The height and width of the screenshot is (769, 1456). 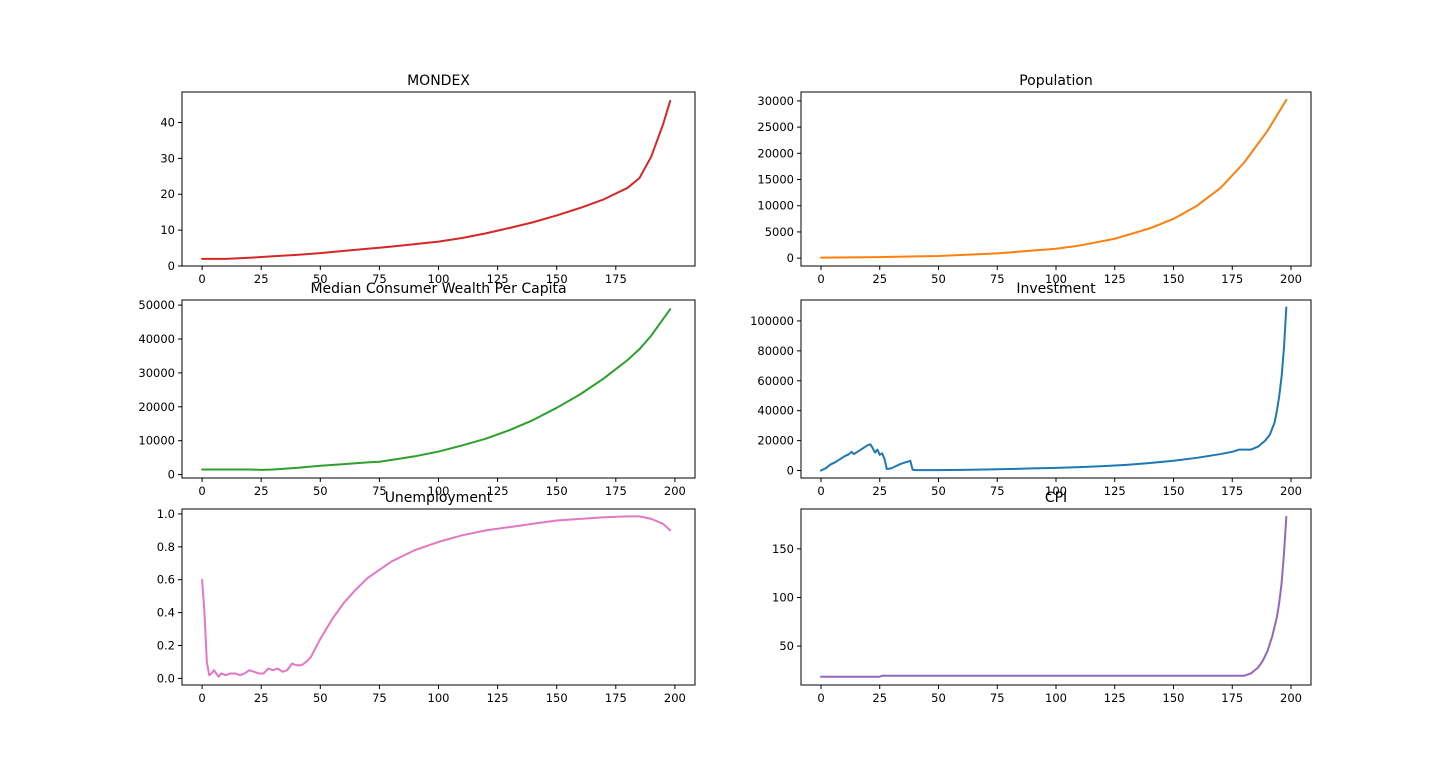 What do you see at coordinates (167, 122) in the screenshot?
I see `y-tick-label: 40` at bounding box center [167, 122].